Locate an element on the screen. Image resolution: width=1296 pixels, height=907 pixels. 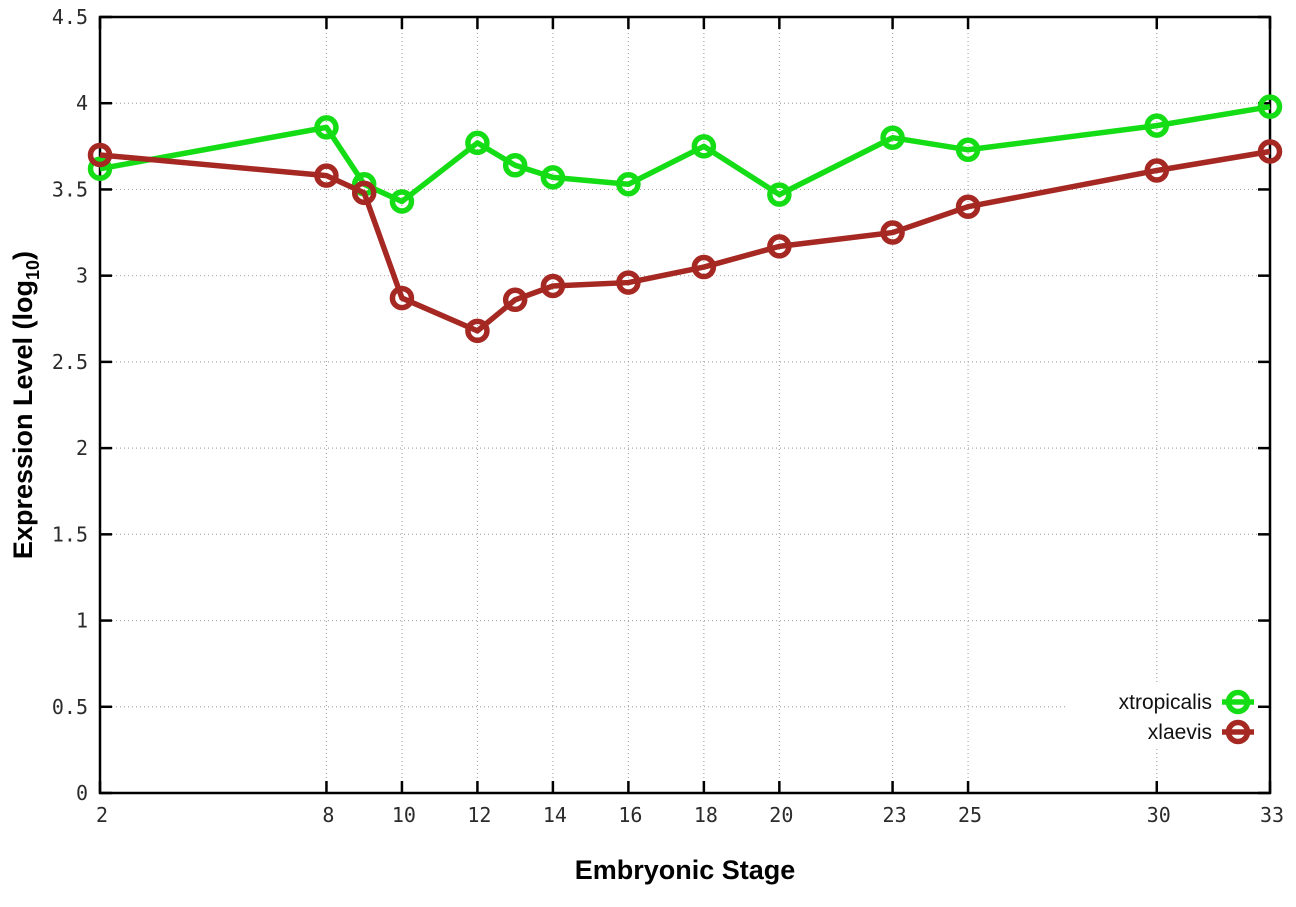
x-tick-label: 23 is located at coordinates (895, 815).